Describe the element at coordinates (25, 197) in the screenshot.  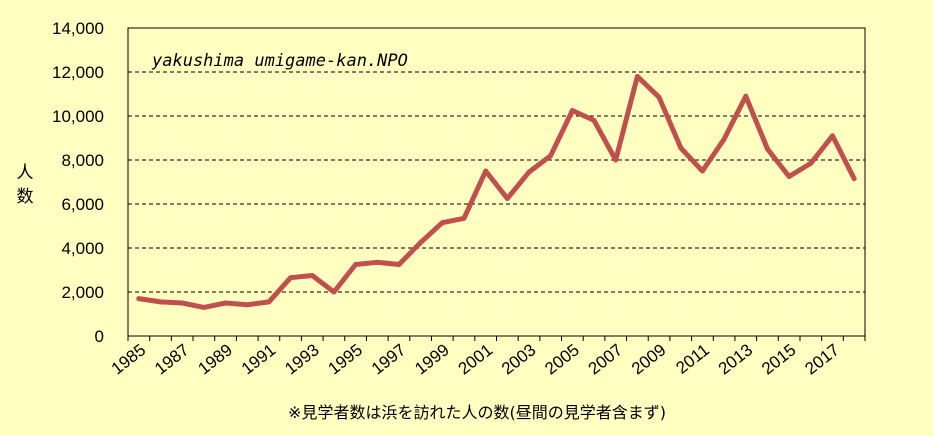
I see `y-axis-label-char-2: 数` at that location.